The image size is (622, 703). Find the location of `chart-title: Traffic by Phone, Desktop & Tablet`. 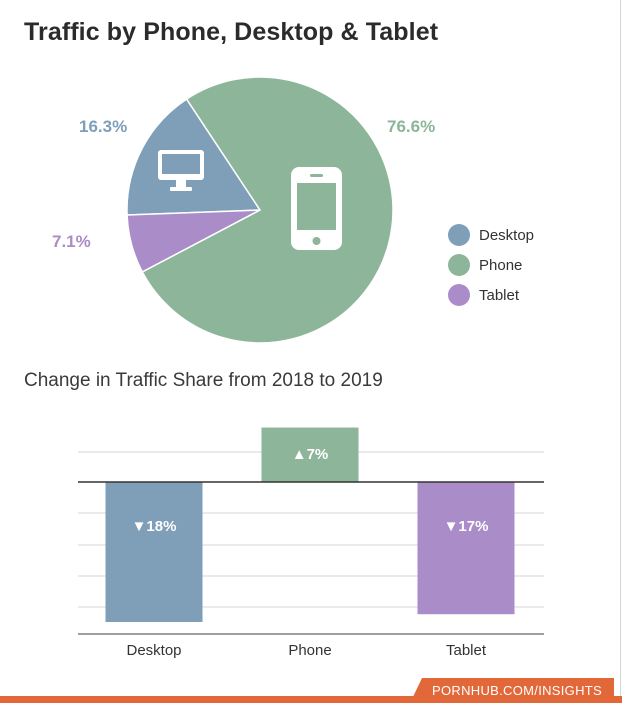

chart-title: Traffic by Phone, Desktop & Tablet is located at coordinates (231, 32).